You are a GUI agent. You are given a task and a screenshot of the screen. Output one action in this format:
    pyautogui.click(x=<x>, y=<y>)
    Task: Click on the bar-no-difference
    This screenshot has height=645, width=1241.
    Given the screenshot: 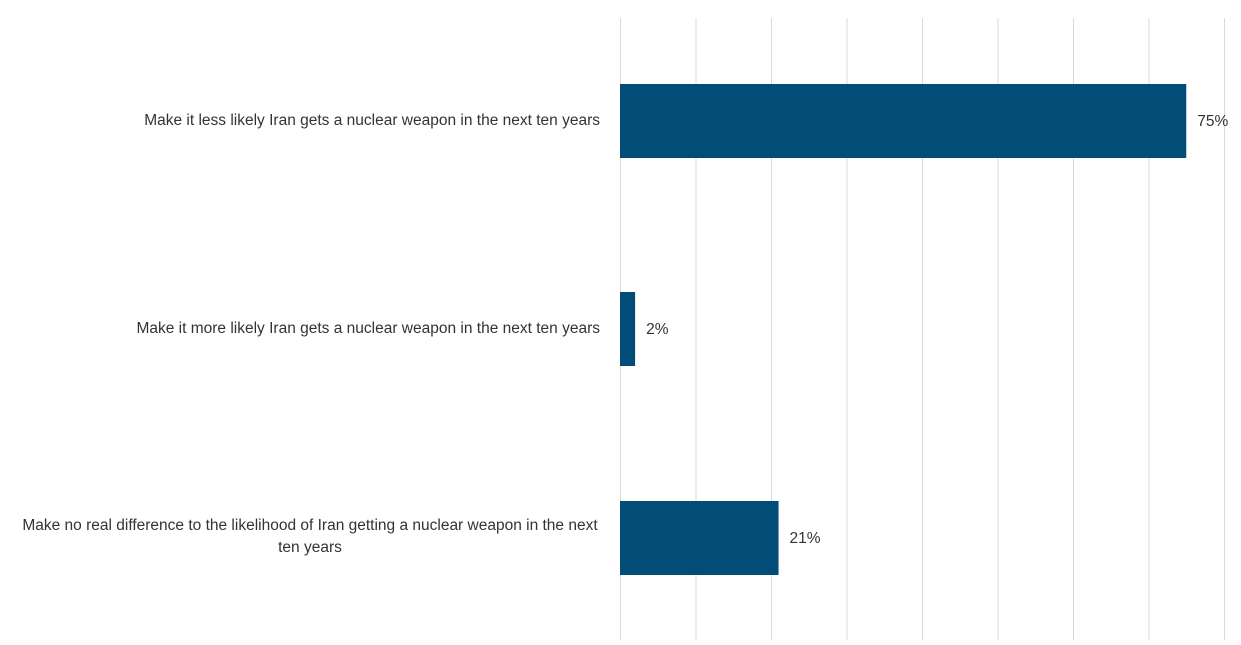 What is the action you would take?
    pyautogui.click(x=699, y=538)
    